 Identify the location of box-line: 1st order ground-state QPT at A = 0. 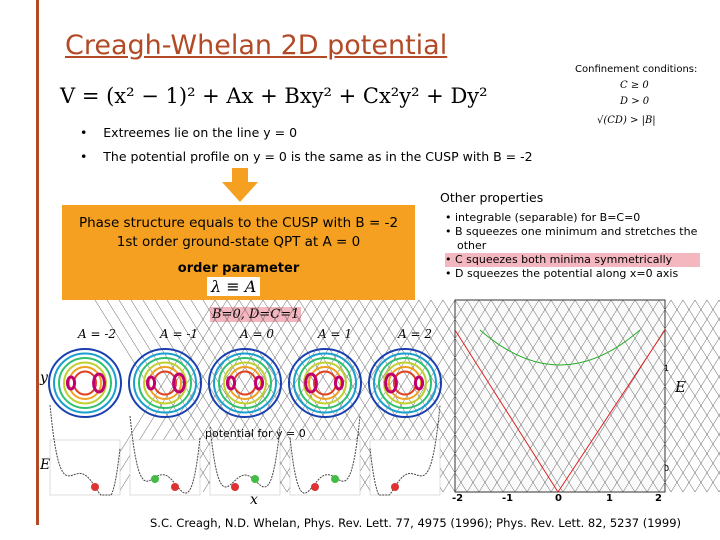
(238, 242).